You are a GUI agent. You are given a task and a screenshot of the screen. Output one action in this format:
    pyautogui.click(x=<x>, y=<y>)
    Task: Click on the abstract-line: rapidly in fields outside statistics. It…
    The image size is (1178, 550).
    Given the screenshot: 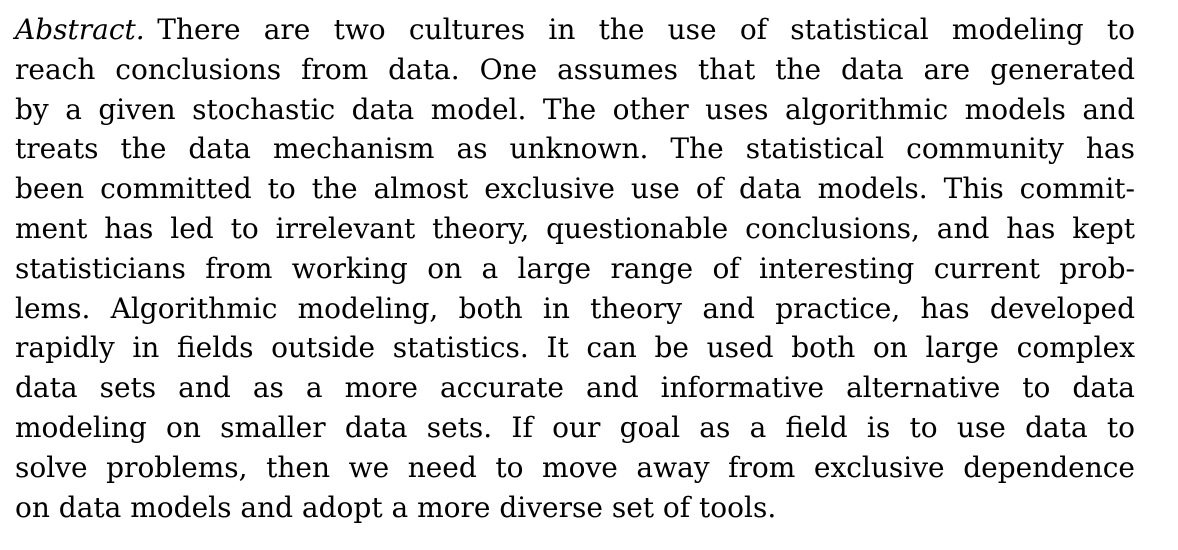 What is the action you would take?
    pyautogui.click(x=575, y=348)
    